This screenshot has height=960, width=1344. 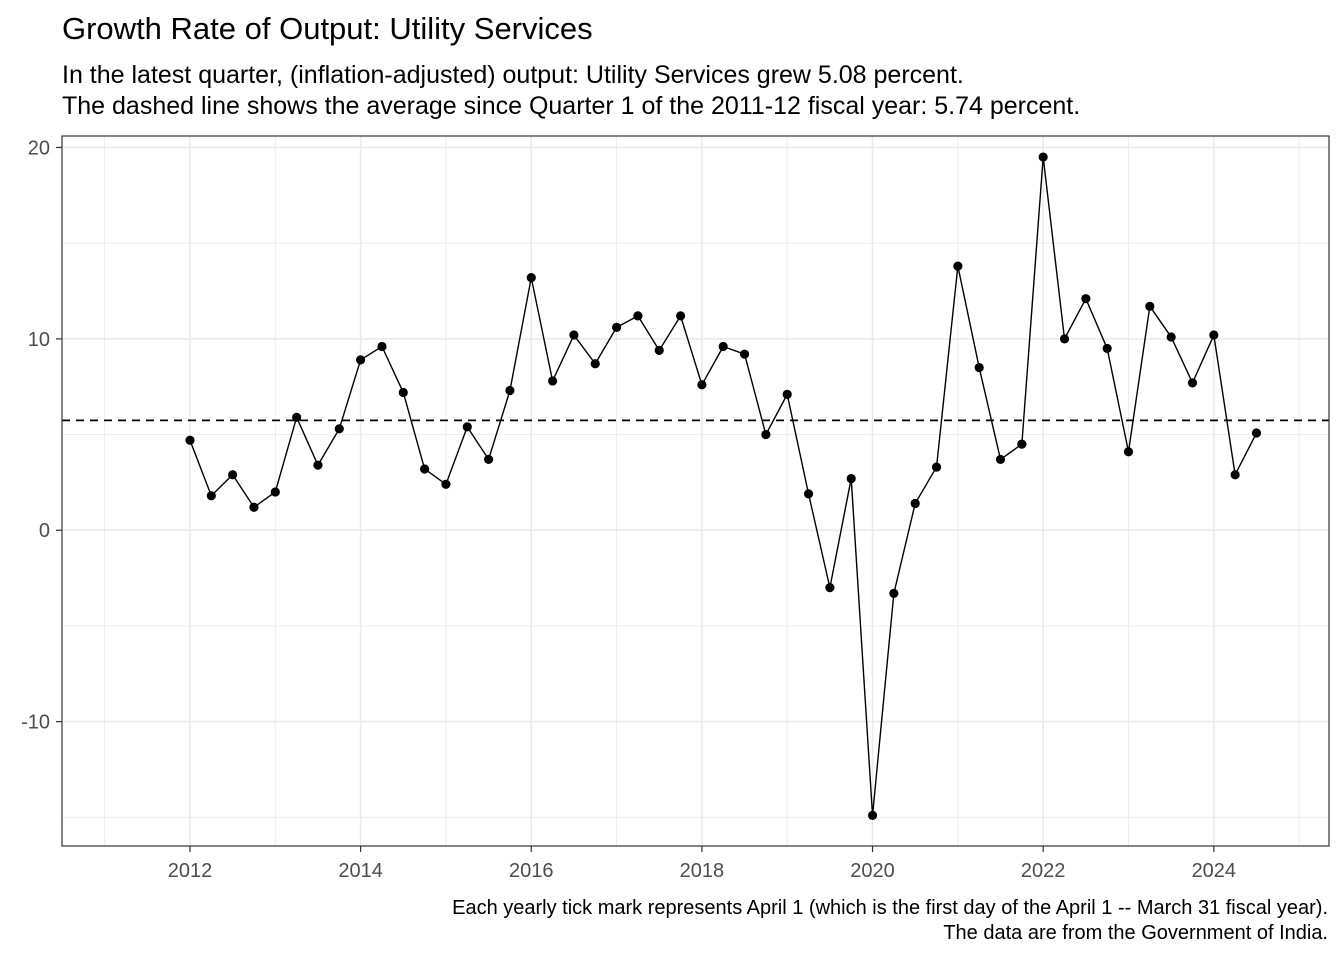 What do you see at coordinates (327, 28) in the screenshot?
I see `chart-title: Growth Rate of Output: Utility Services` at bounding box center [327, 28].